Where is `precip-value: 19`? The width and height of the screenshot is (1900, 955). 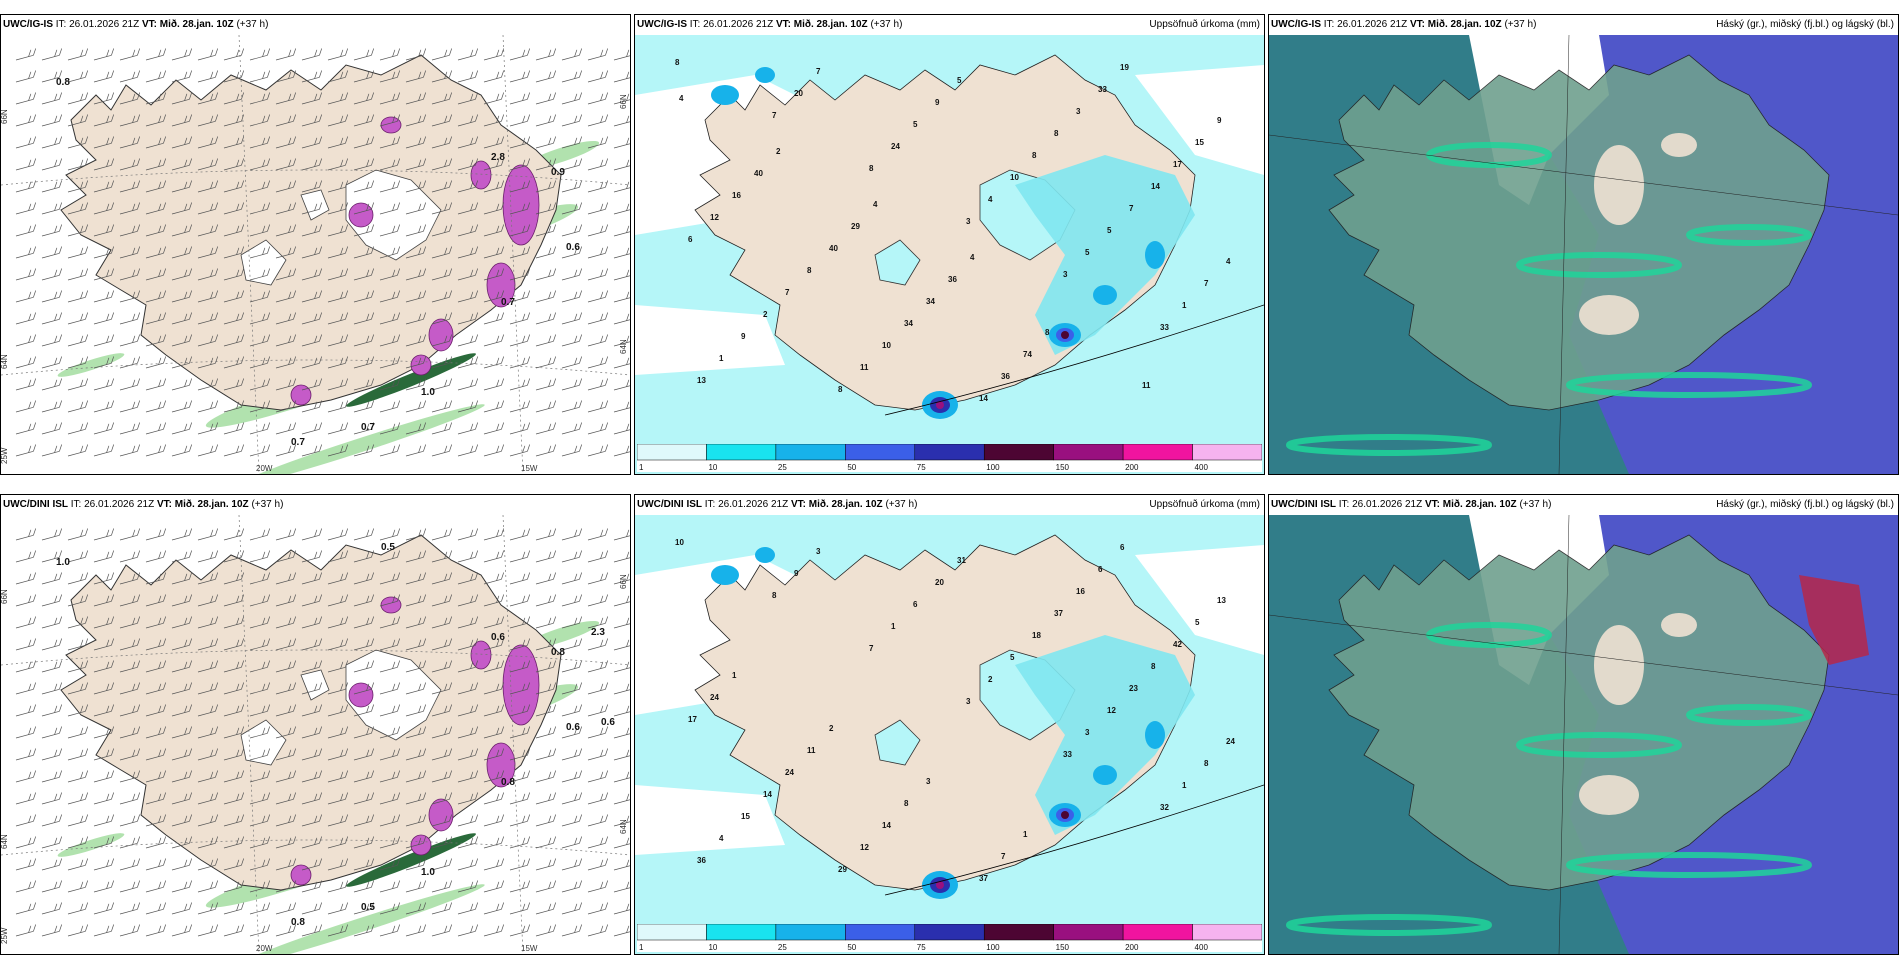
precip-value: 19 is located at coordinates (1124, 67).